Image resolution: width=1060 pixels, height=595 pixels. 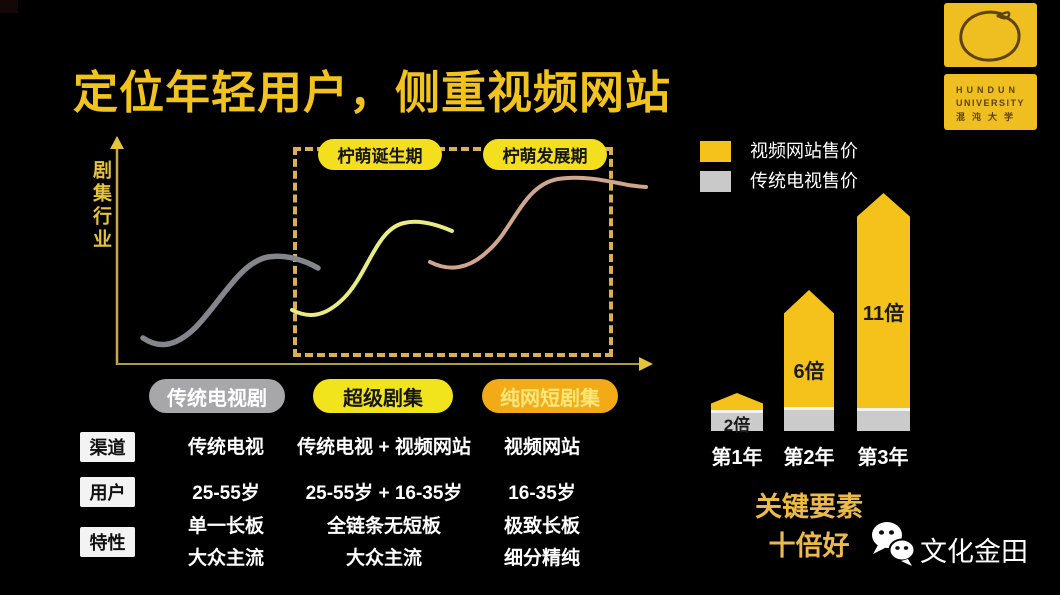 What do you see at coordinates (545, 154) in the screenshot?
I see `phase-pill-growth: 柠萌发展期` at bounding box center [545, 154].